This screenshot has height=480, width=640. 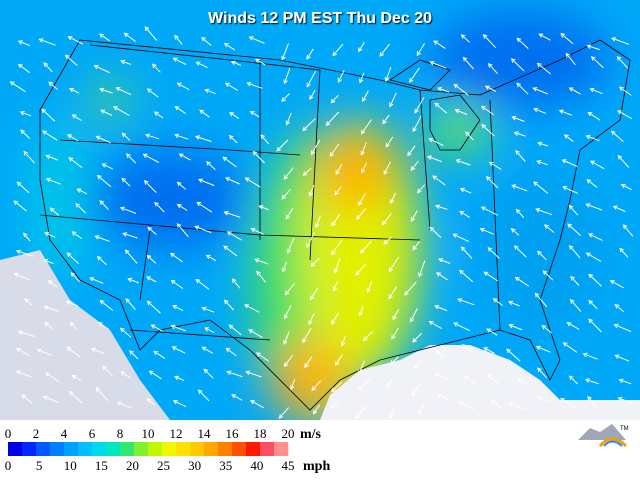 What do you see at coordinates (316, 466) in the screenshot?
I see `mph-unit: mph` at bounding box center [316, 466].